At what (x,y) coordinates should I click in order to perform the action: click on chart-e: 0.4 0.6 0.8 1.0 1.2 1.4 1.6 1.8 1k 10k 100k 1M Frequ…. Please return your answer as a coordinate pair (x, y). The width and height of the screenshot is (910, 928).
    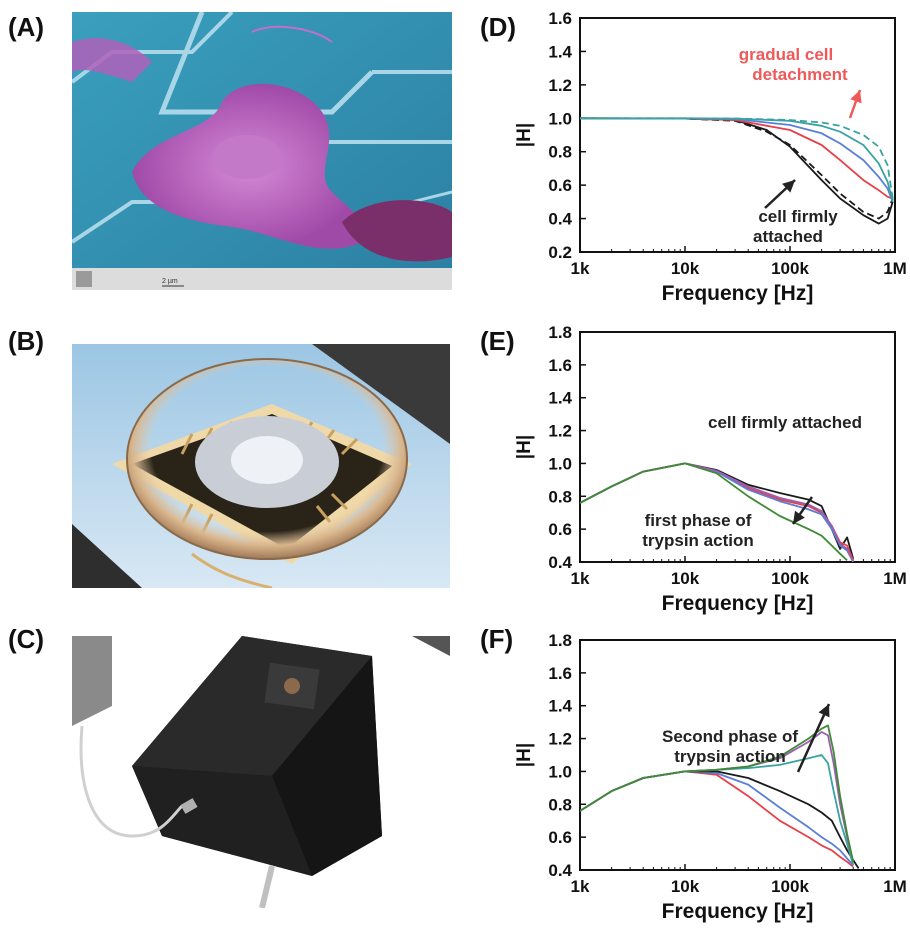
    Looking at the image, I should click on (710, 469).